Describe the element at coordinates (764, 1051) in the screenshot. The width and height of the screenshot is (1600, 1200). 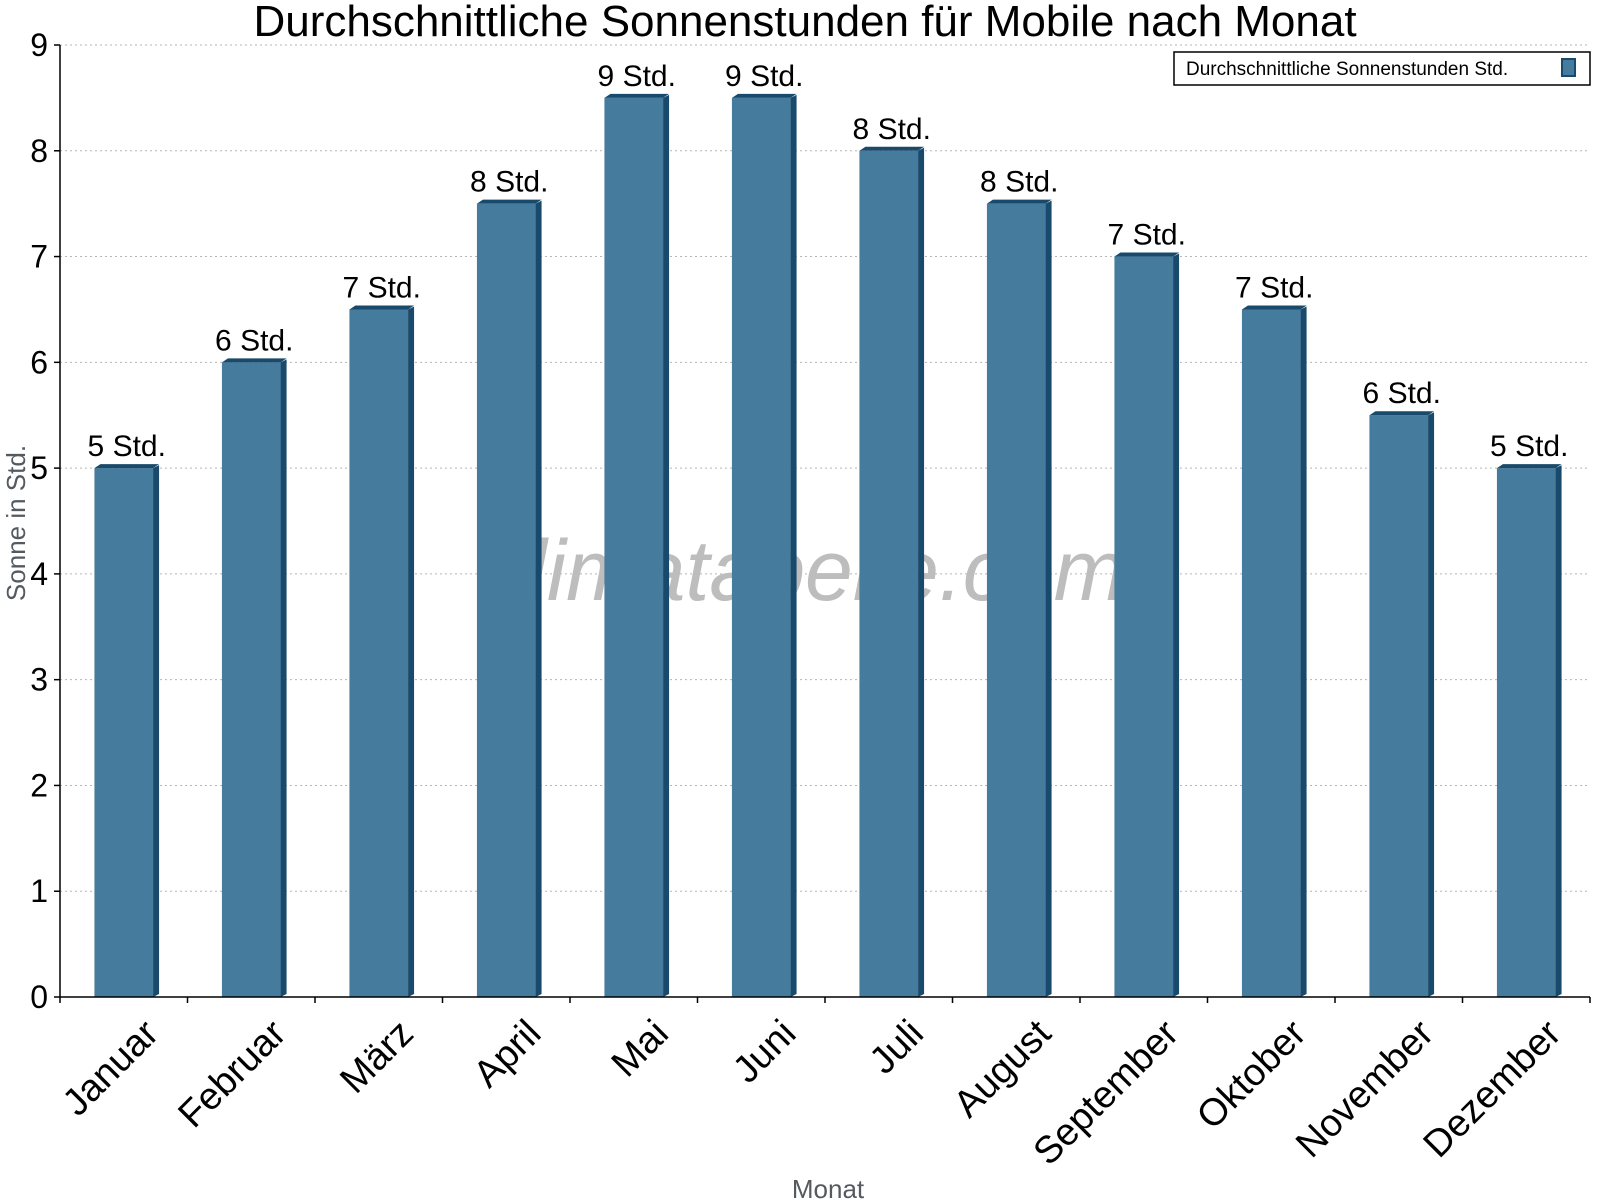
I see `x-tick-label: Juni` at that location.